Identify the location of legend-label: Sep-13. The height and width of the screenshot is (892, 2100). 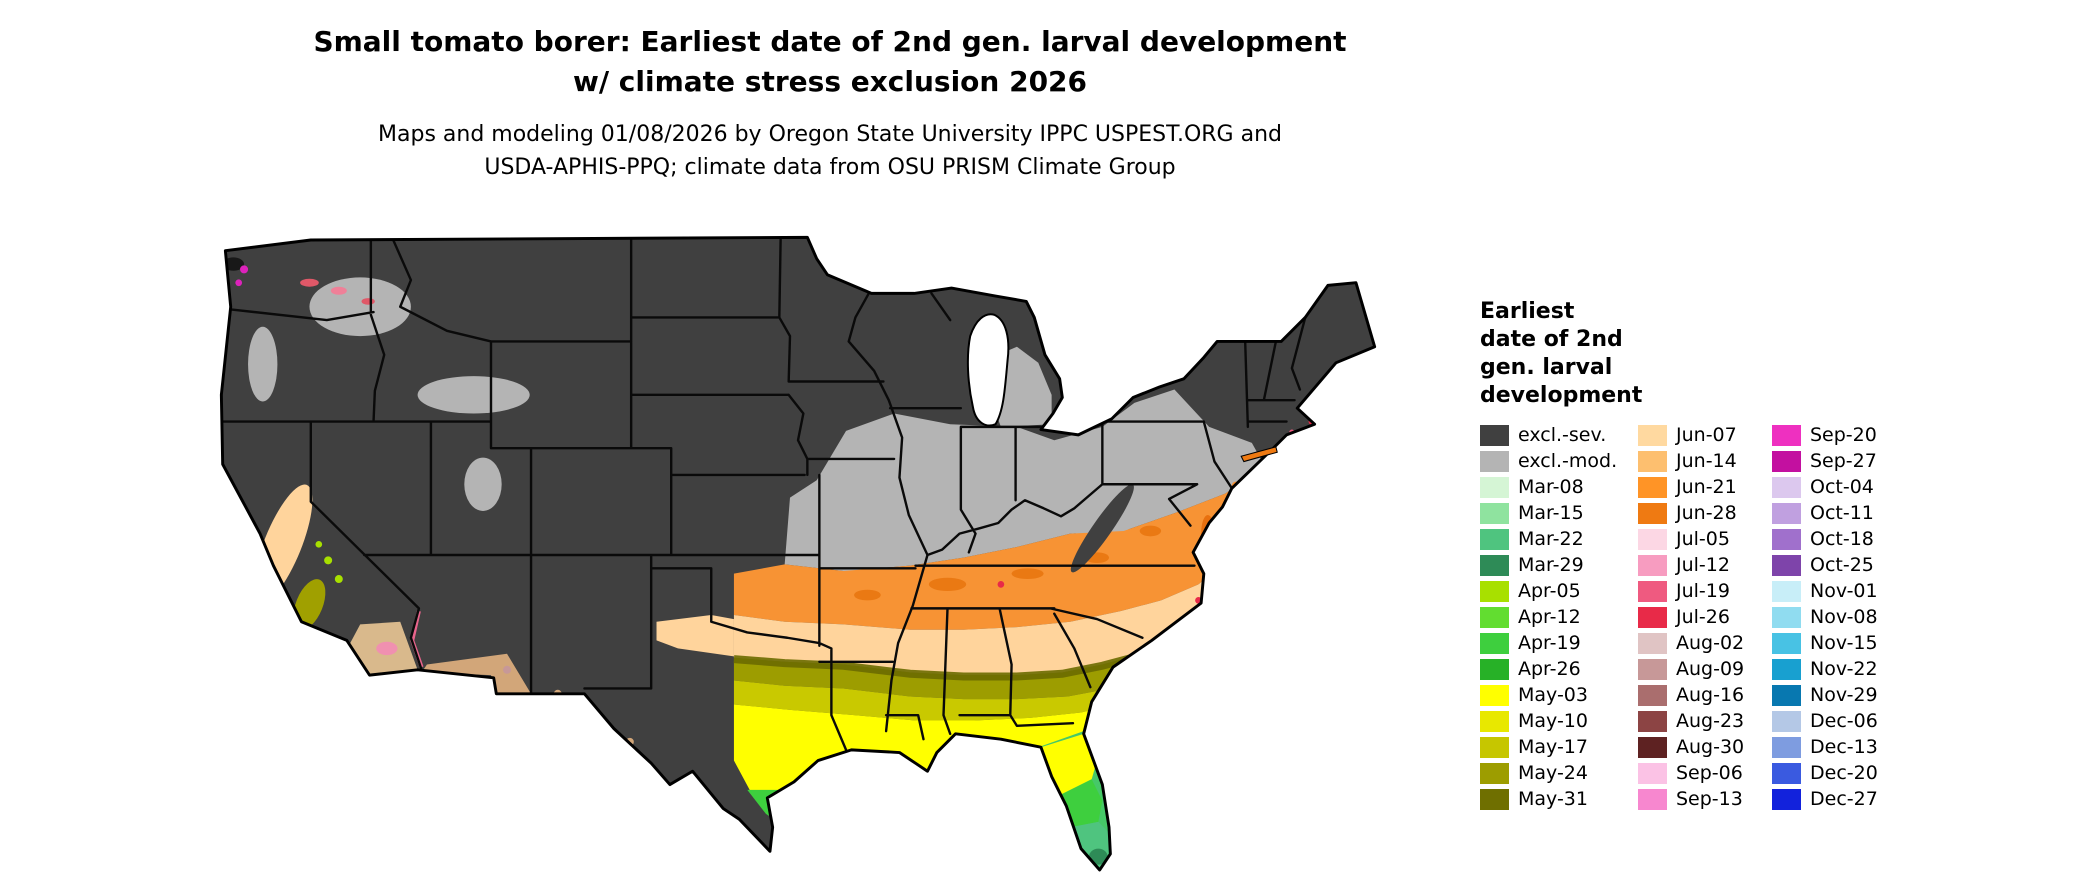
(1709, 798).